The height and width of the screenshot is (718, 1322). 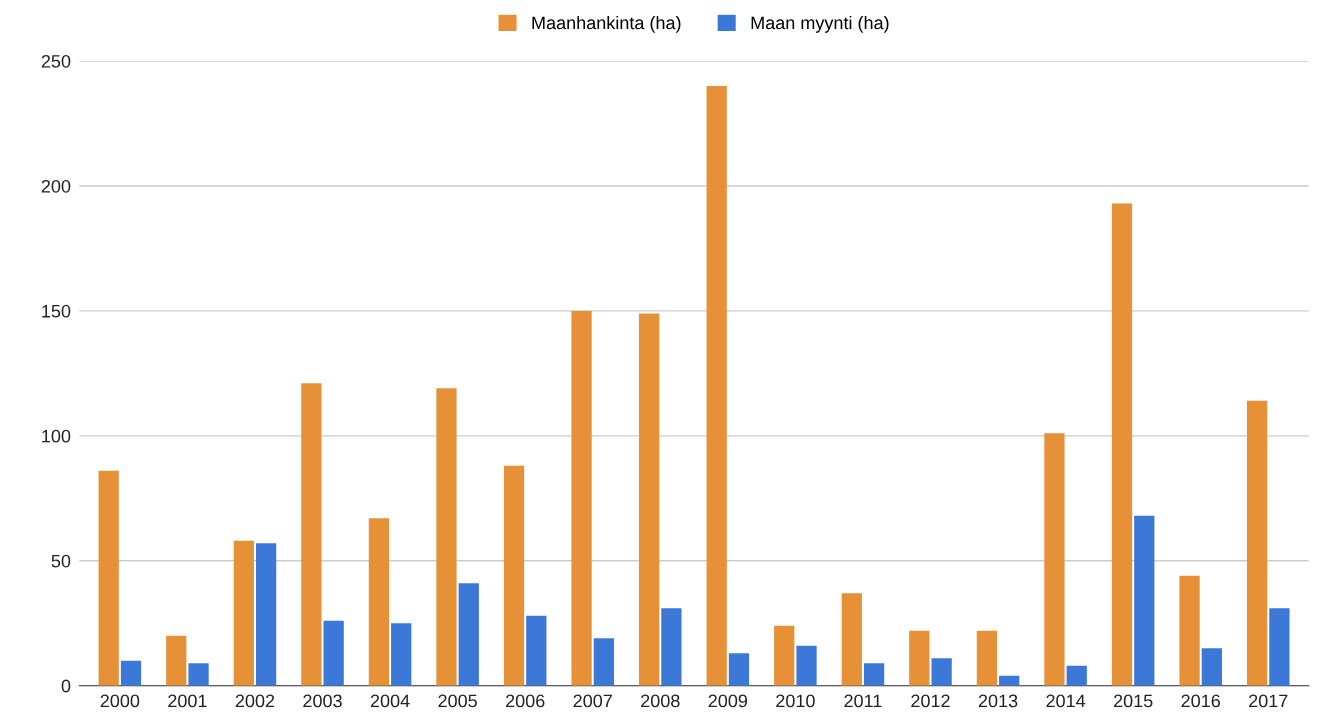 What do you see at coordinates (390, 701) in the screenshot?
I see `x-tick-label: 2004` at bounding box center [390, 701].